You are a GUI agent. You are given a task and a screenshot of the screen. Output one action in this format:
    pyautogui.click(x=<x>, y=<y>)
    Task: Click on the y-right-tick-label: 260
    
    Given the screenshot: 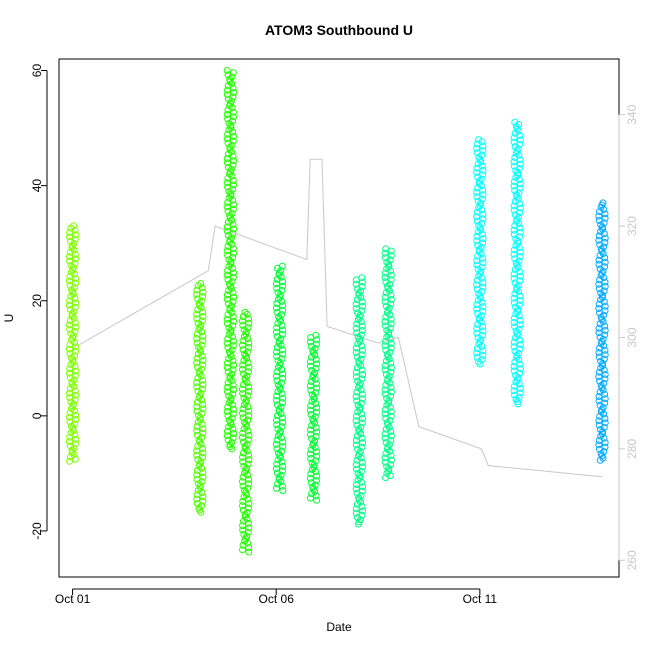 What is the action you would take?
    pyautogui.click(x=632, y=560)
    